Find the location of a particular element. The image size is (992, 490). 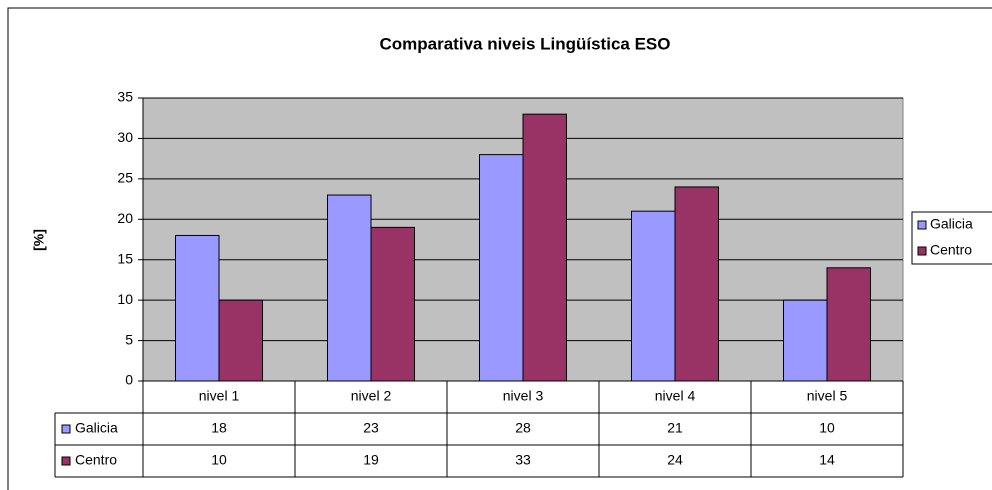

x-tick-label: nivel 4 is located at coordinates (675, 396).